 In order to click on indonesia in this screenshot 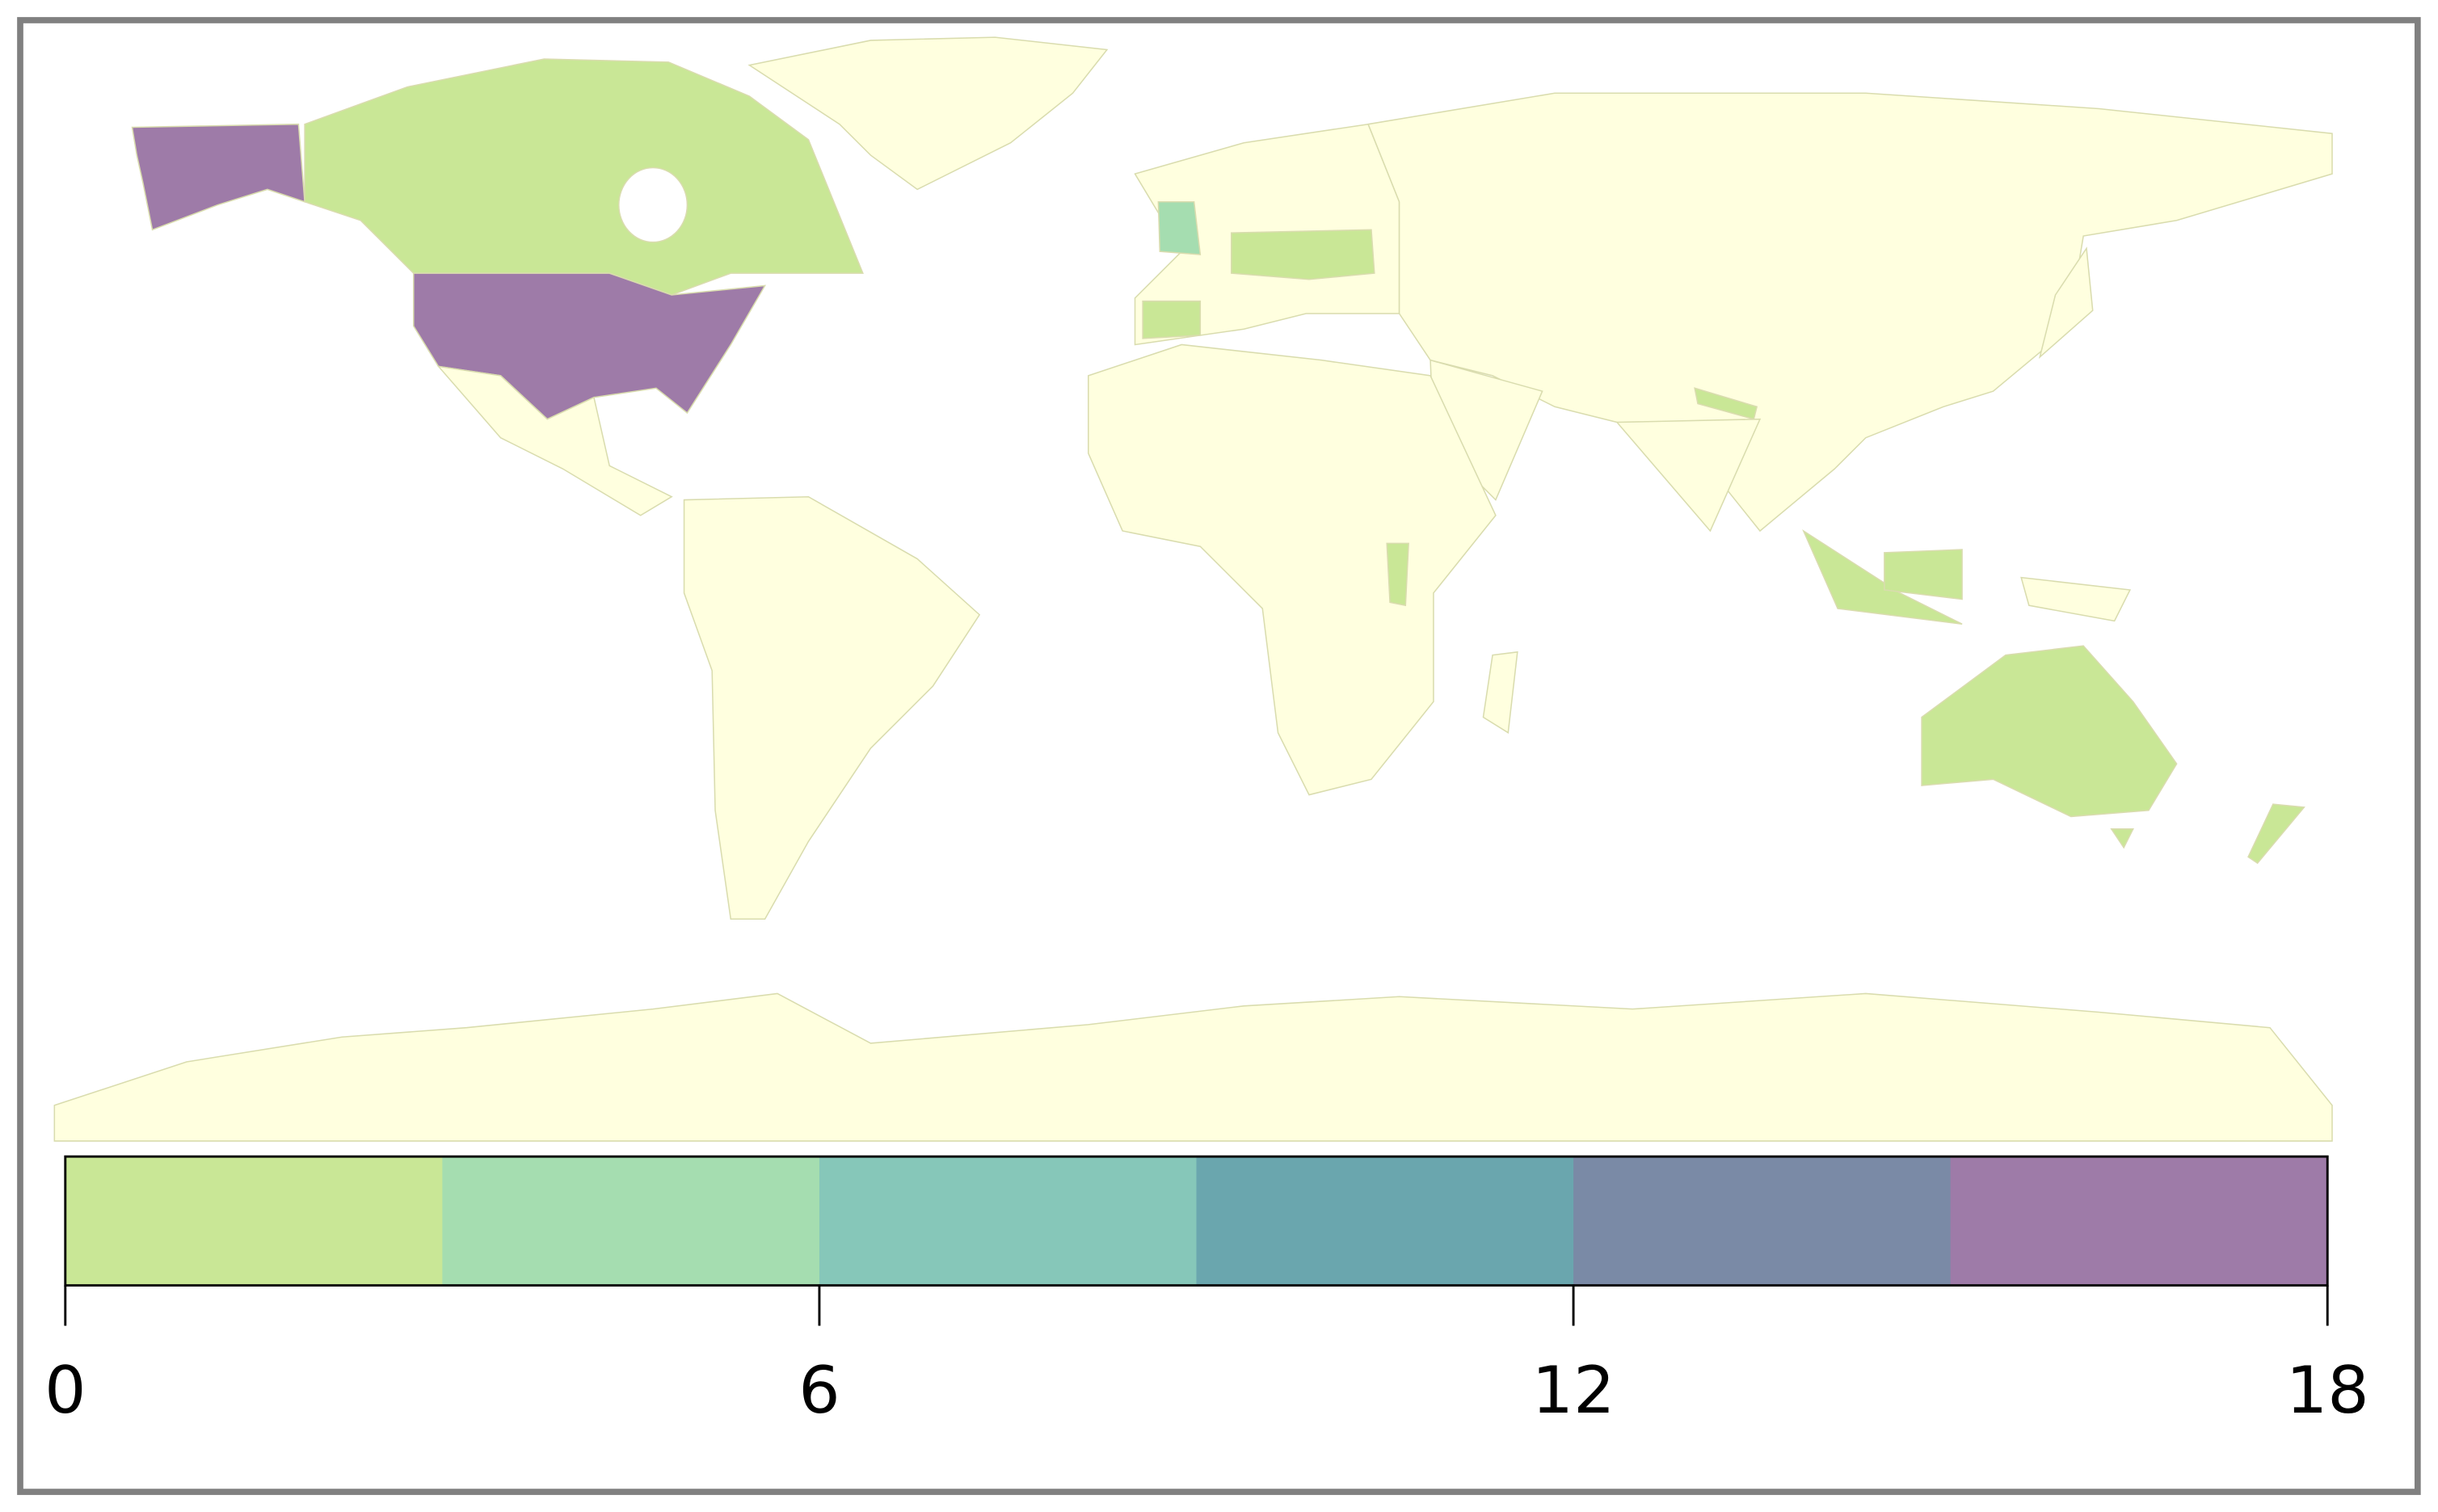, I will do `click(1923, 574)`.